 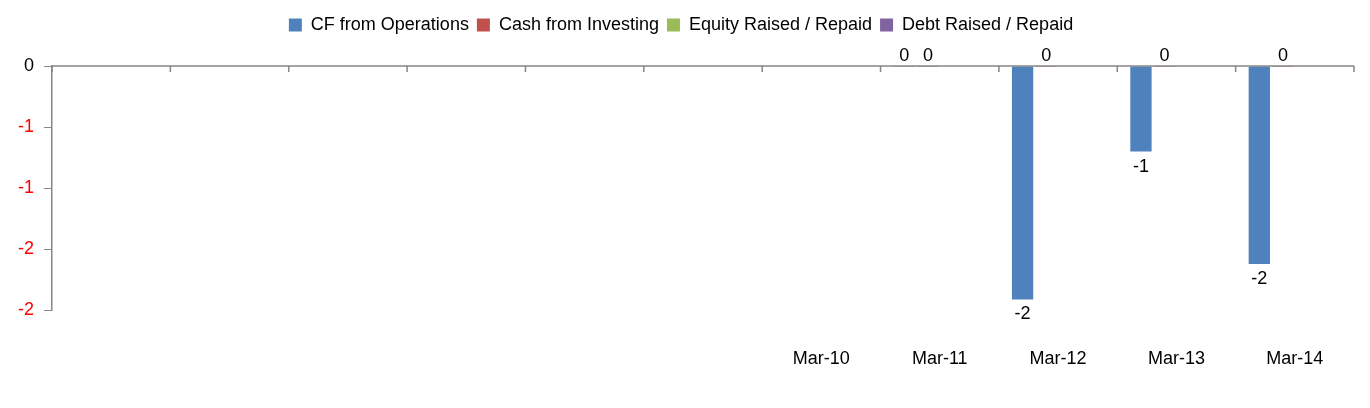 I want to click on legend-label: Cash from Investing, so click(x=578, y=23).